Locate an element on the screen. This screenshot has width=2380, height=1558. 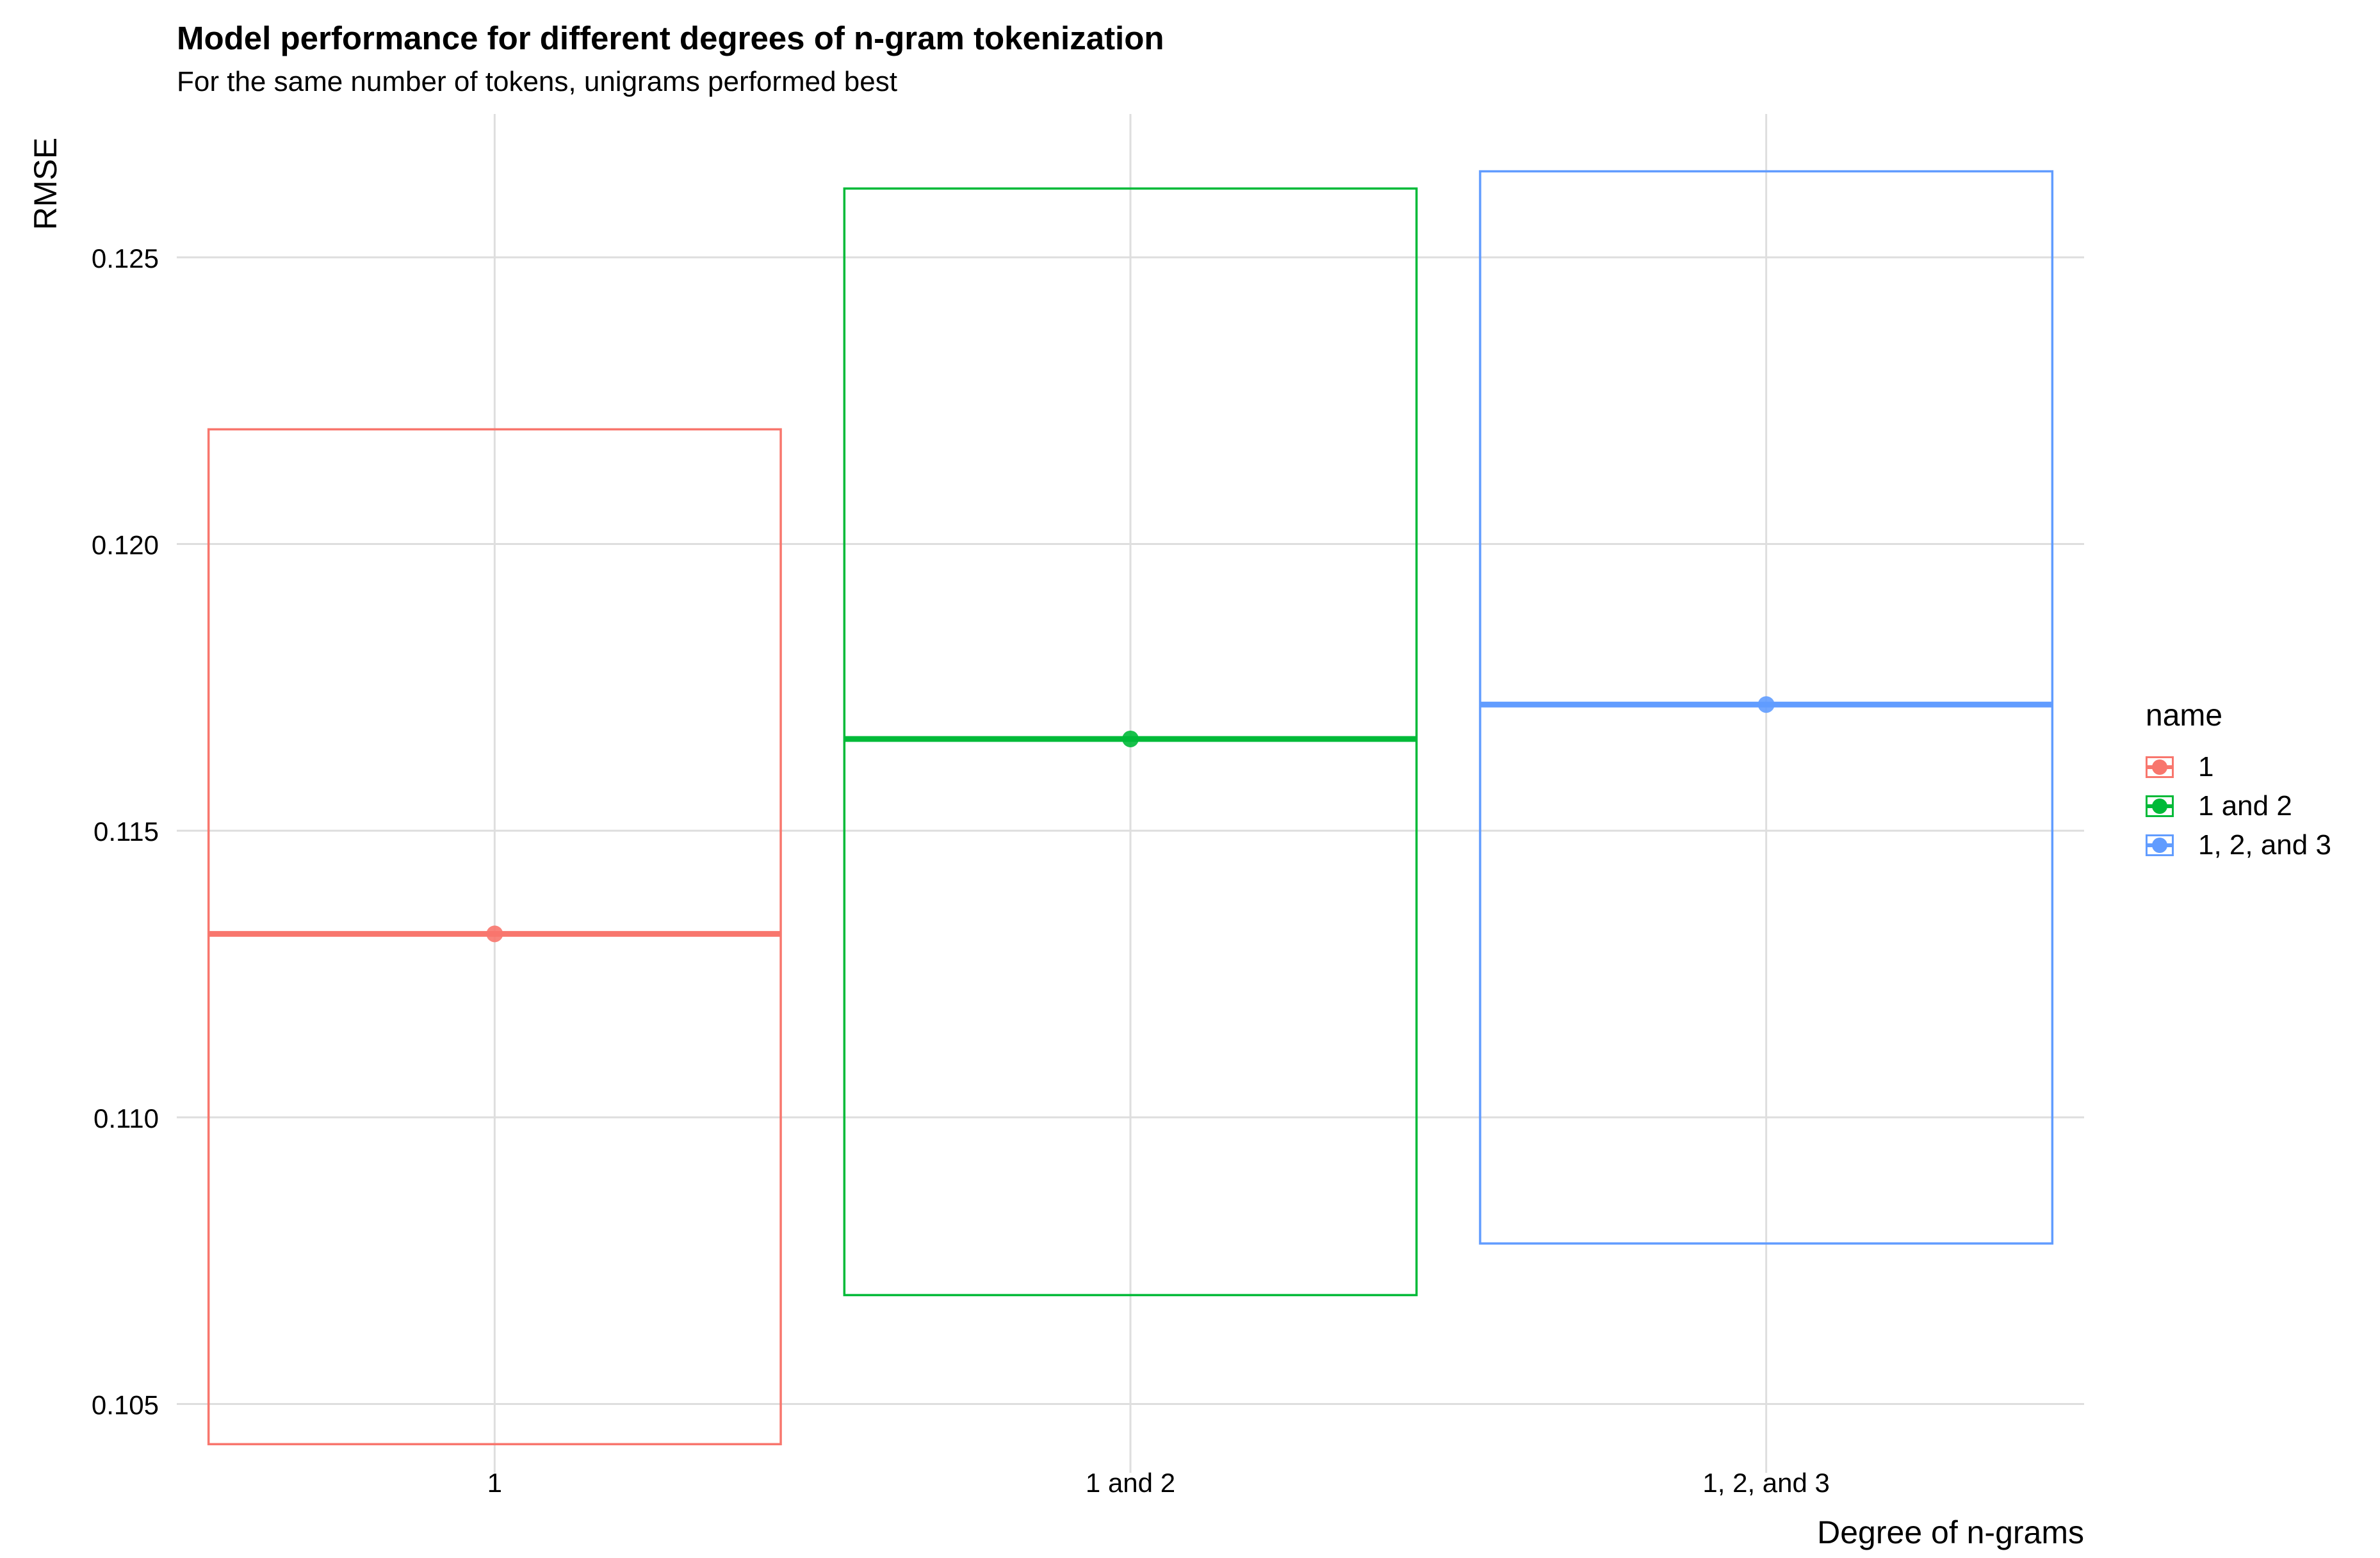
legend: name 1 1 and 2 1, 2, and 3 is located at coordinates (2238, 781).